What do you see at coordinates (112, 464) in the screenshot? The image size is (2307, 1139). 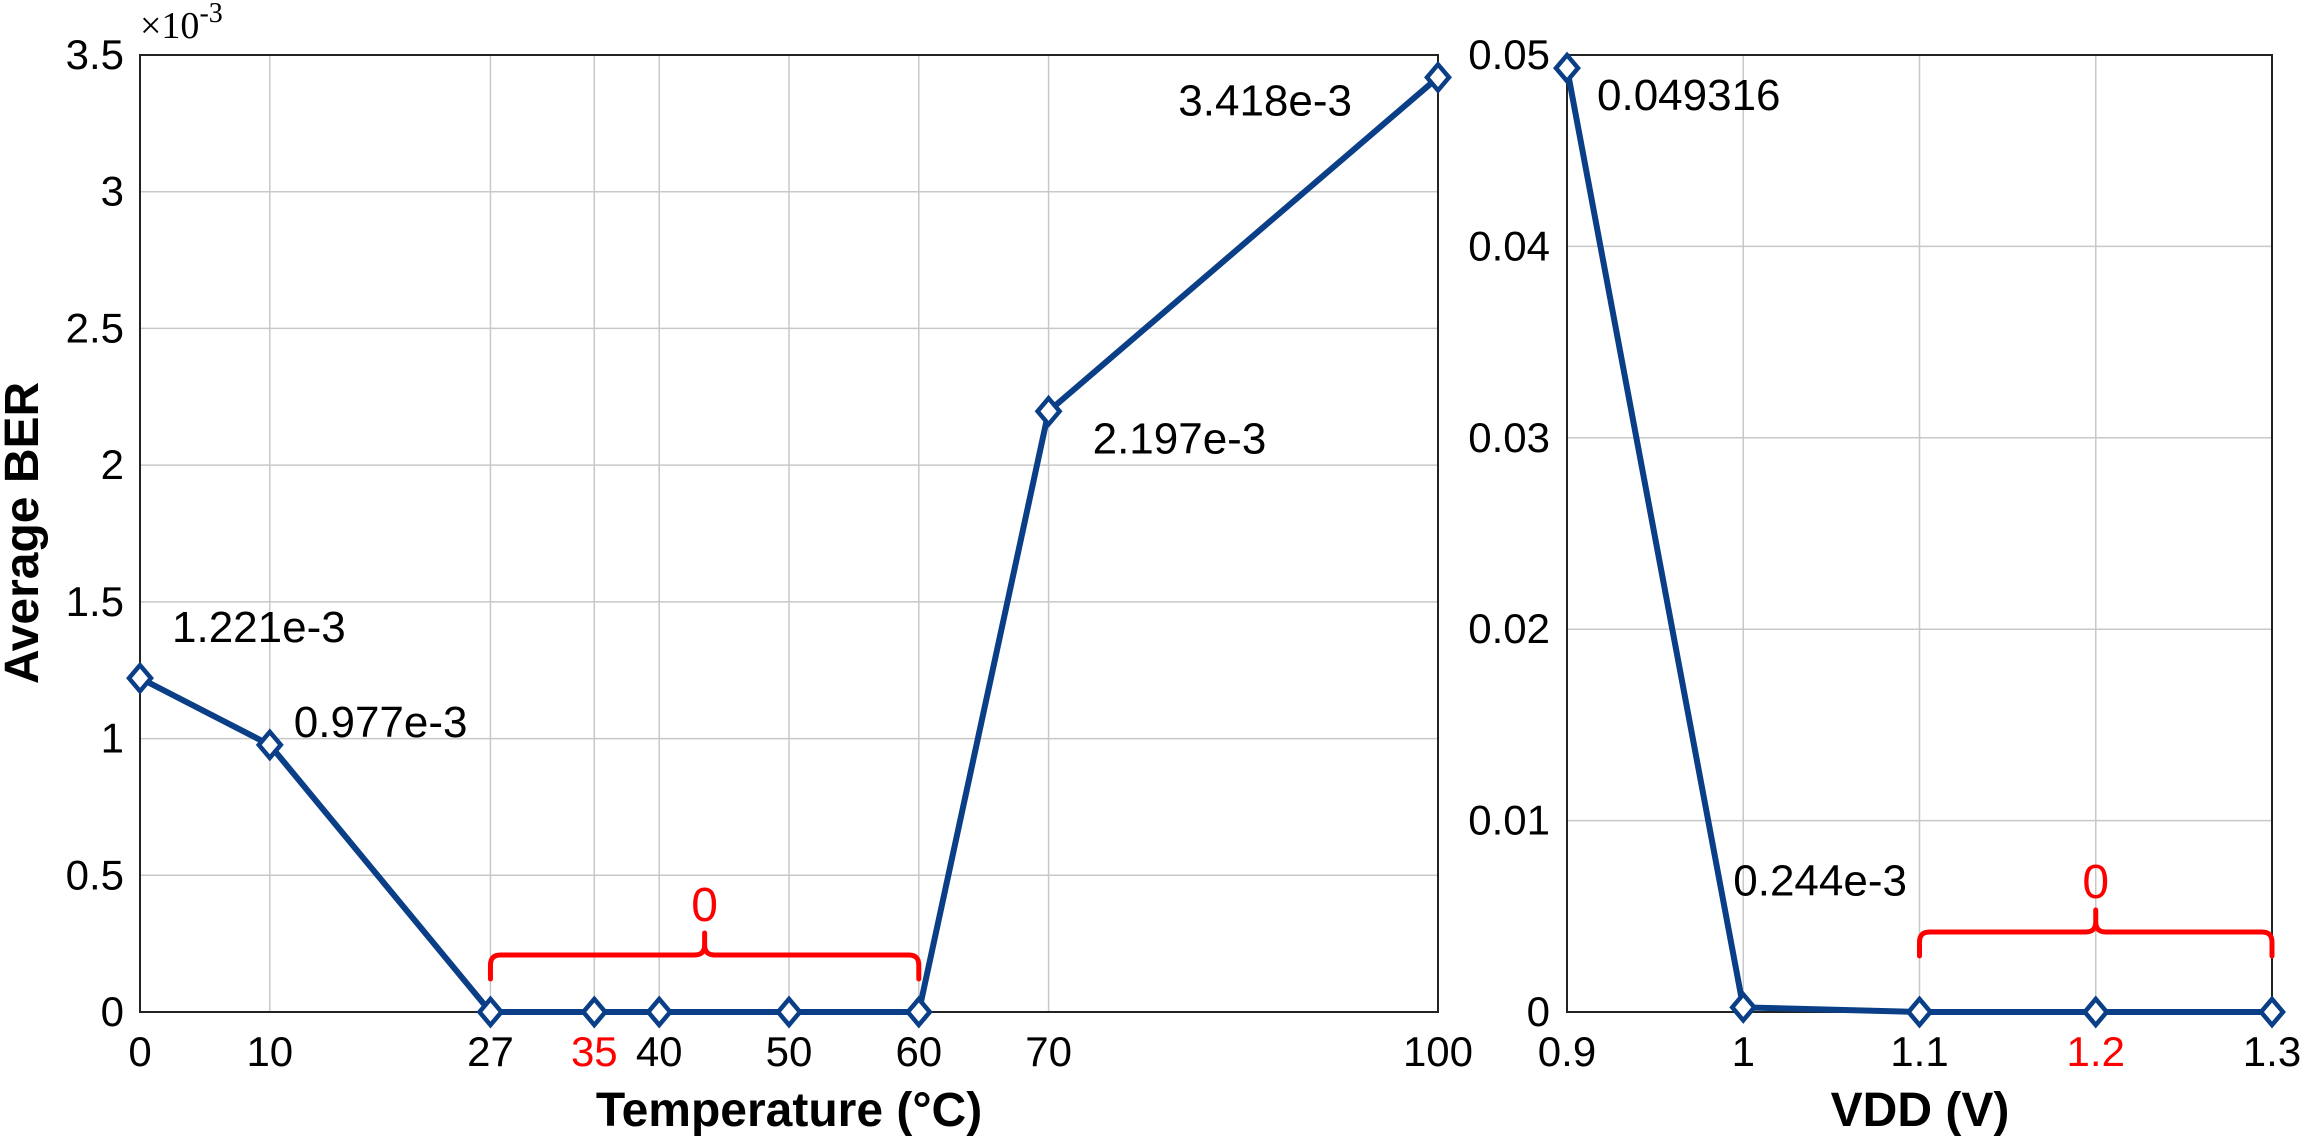 I see `y-tick-label: 2` at bounding box center [112, 464].